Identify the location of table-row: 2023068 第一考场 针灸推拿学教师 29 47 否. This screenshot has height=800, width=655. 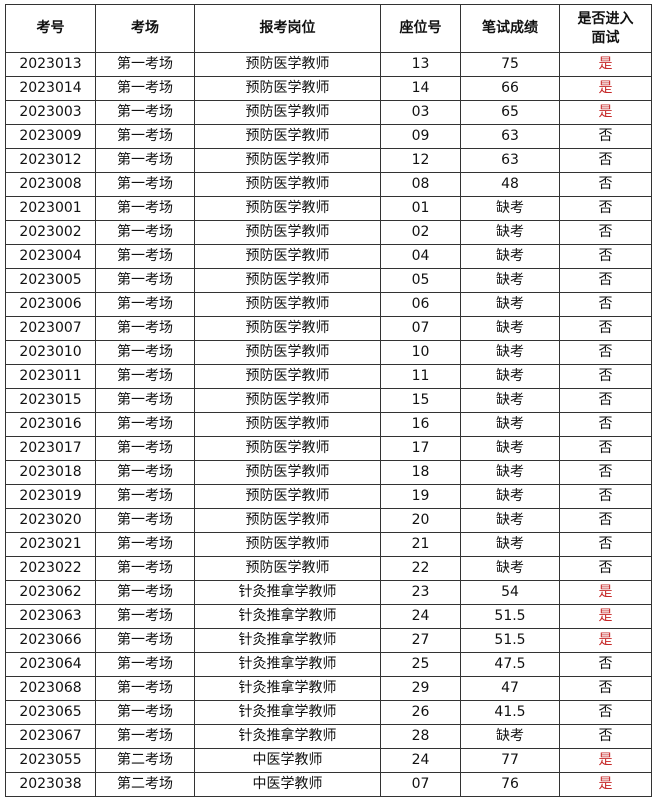
(328, 688).